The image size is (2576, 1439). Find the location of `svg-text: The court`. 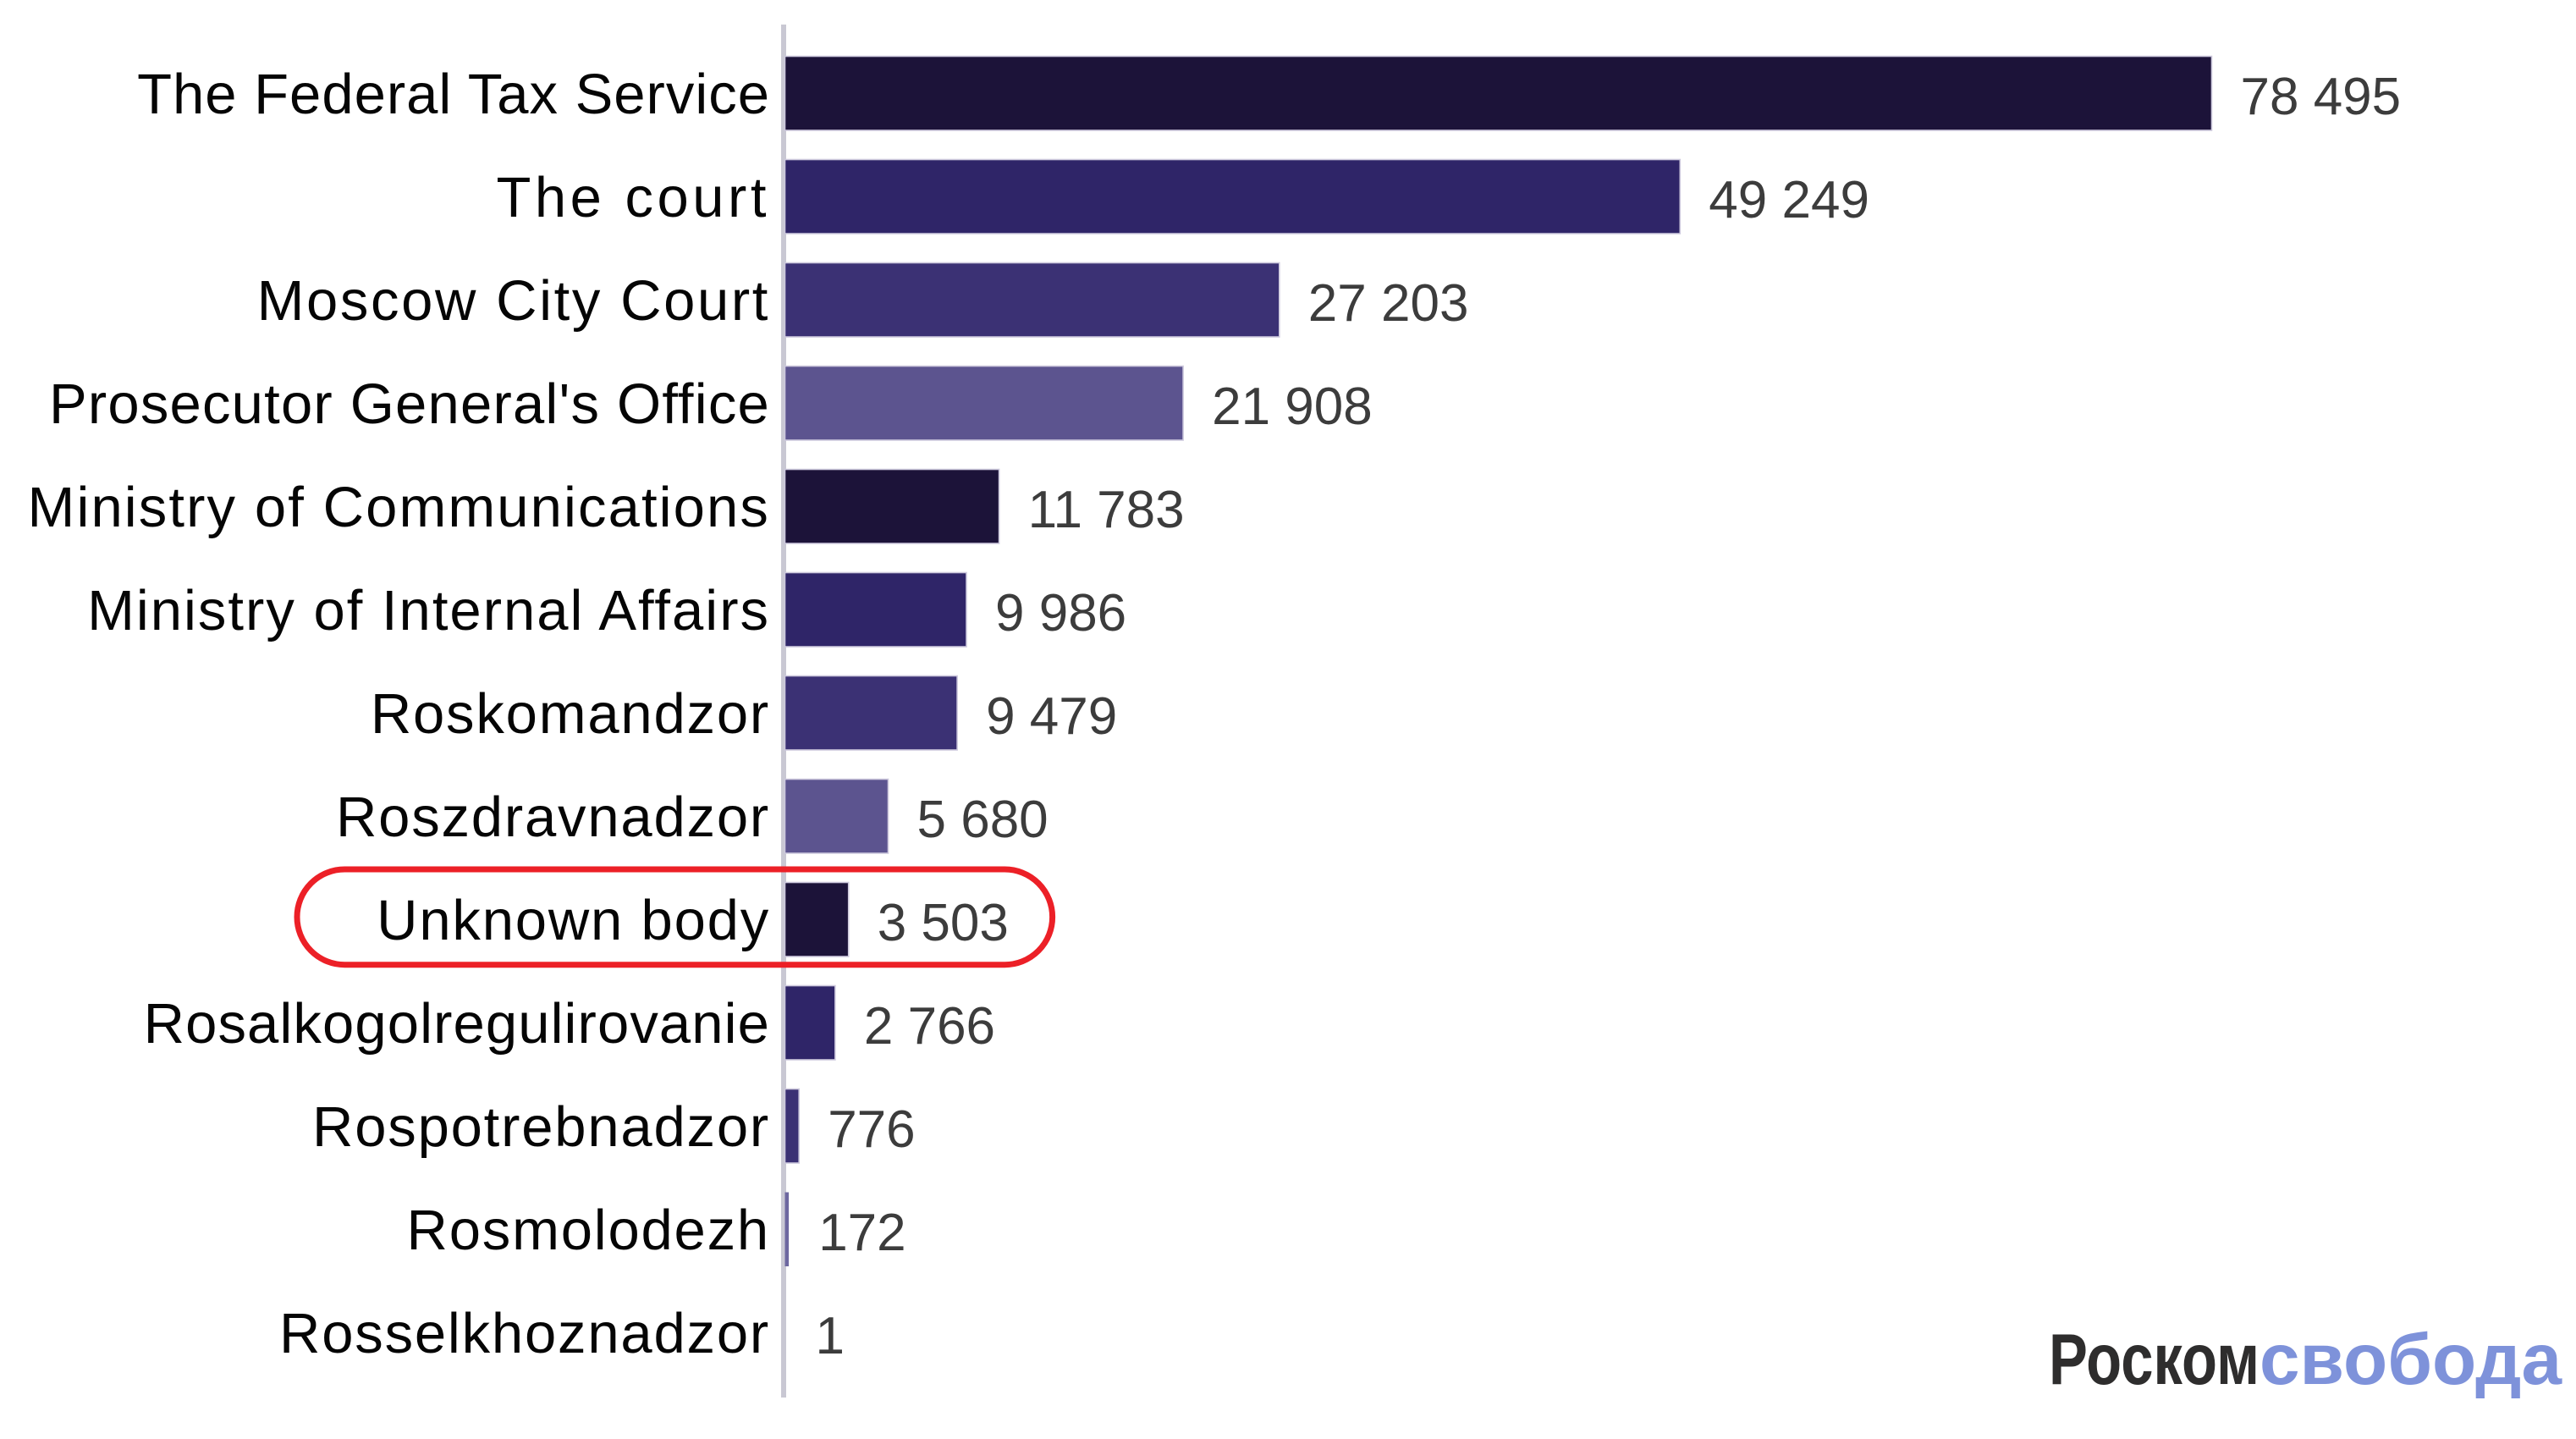

svg-text: The court is located at coordinates (633, 197).